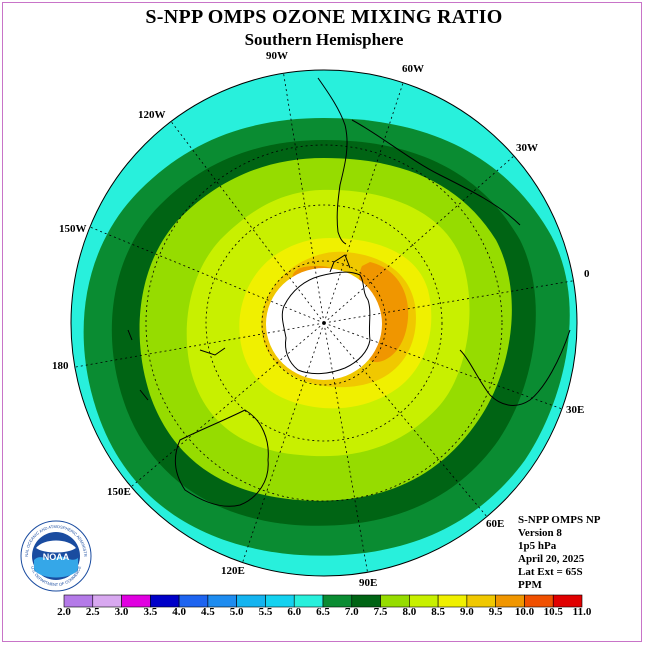 The height and width of the screenshot is (648, 648). What do you see at coordinates (92, 612) in the screenshot?
I see `colorbar-tick-label: 2.5` at bounding box center [92, 612].